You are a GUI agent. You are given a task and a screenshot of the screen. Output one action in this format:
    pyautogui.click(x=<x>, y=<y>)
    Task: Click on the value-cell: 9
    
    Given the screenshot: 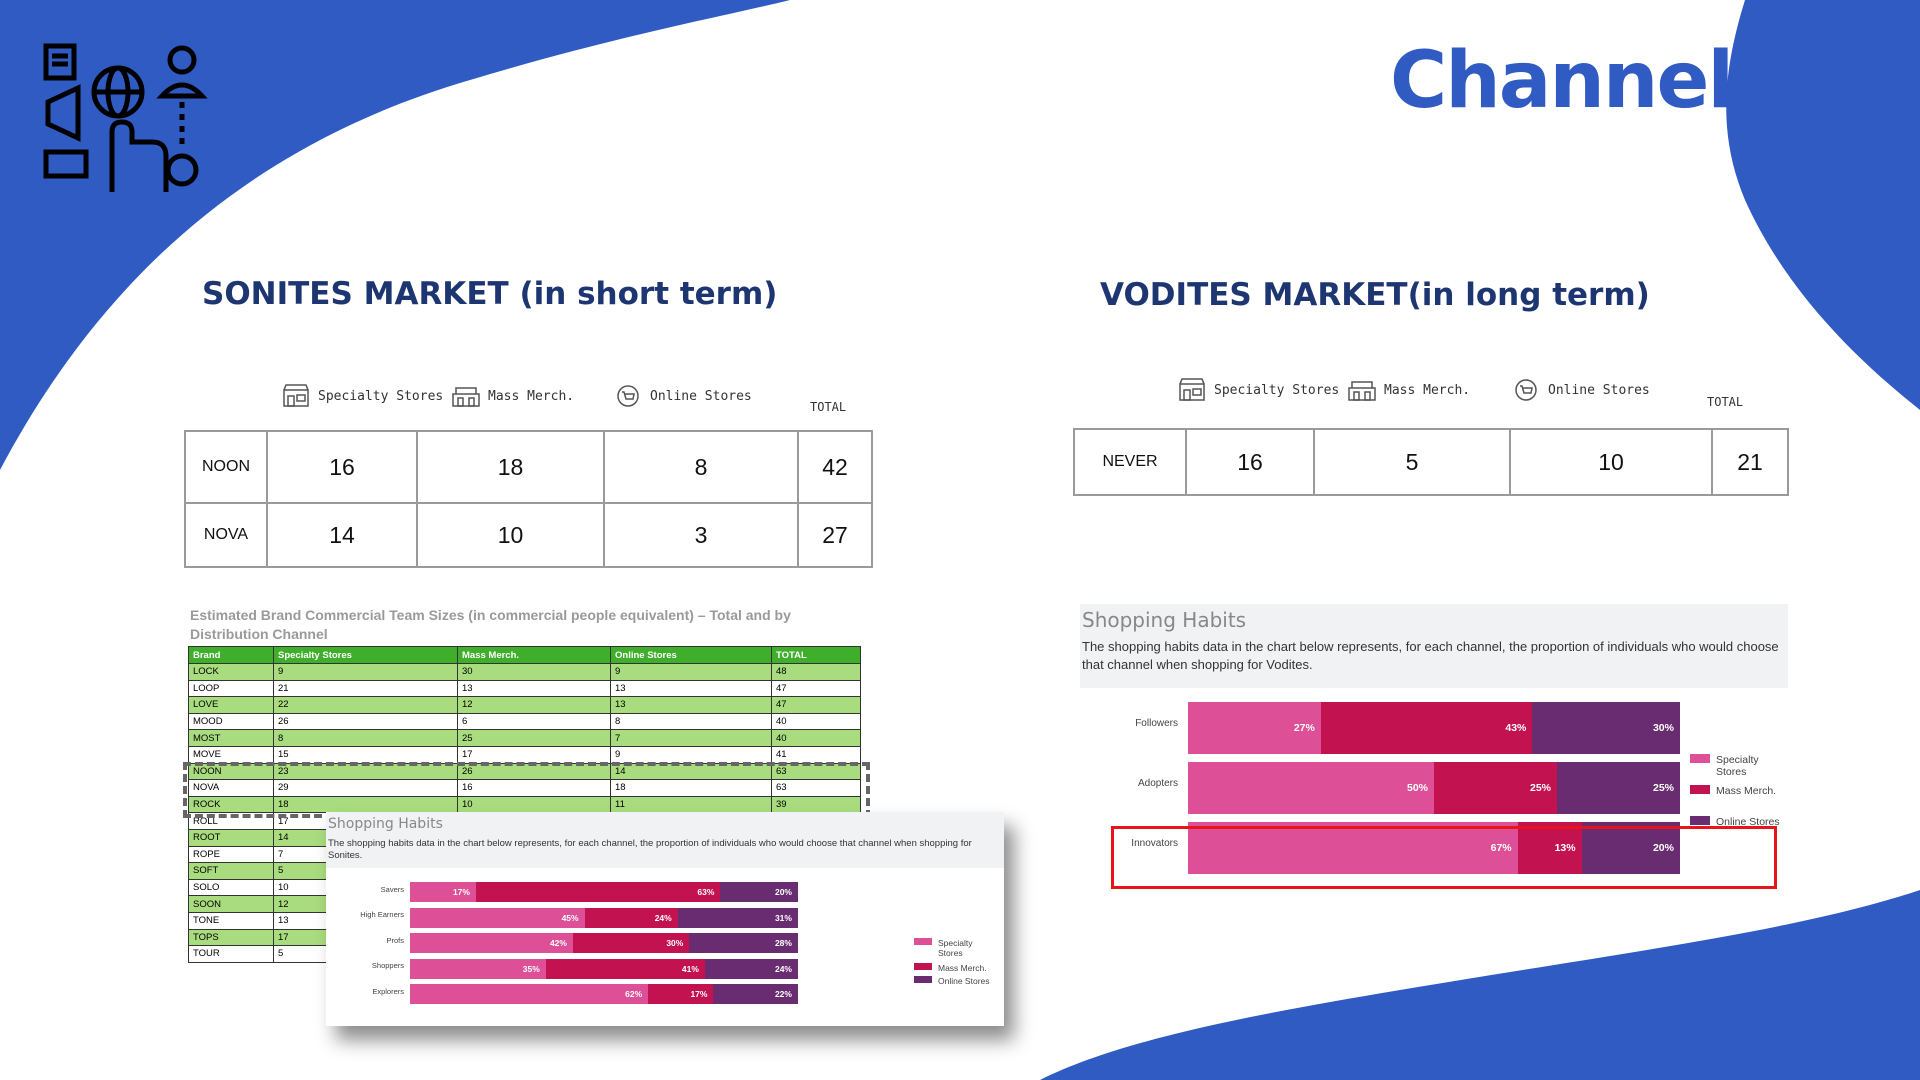 What is the action you would take?
    pyautogui.click(x=365, y=672)
    